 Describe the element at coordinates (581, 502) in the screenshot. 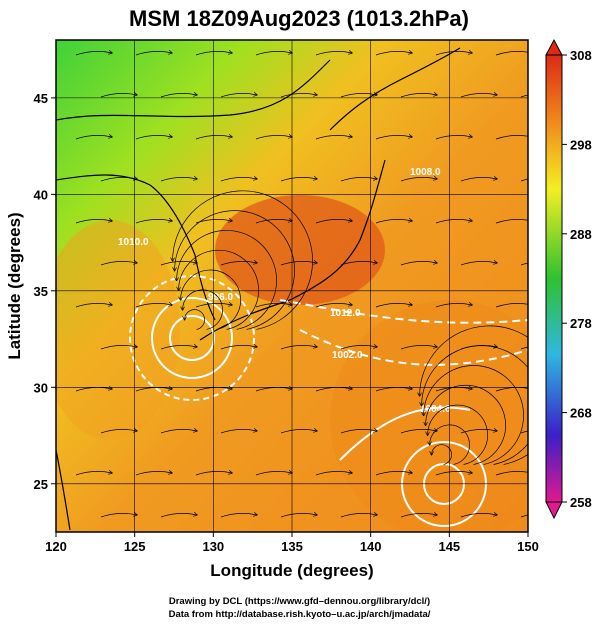

I see `colorbar-tick-label: 258` at that location.